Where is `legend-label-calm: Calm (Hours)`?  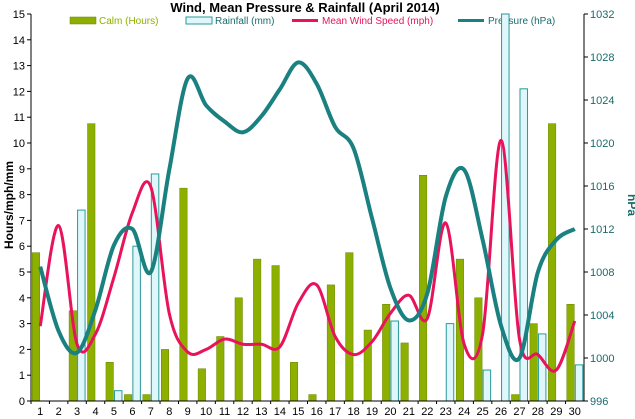 legend-label-calm: Calm (Hours) is located at coordinates (128, 21).